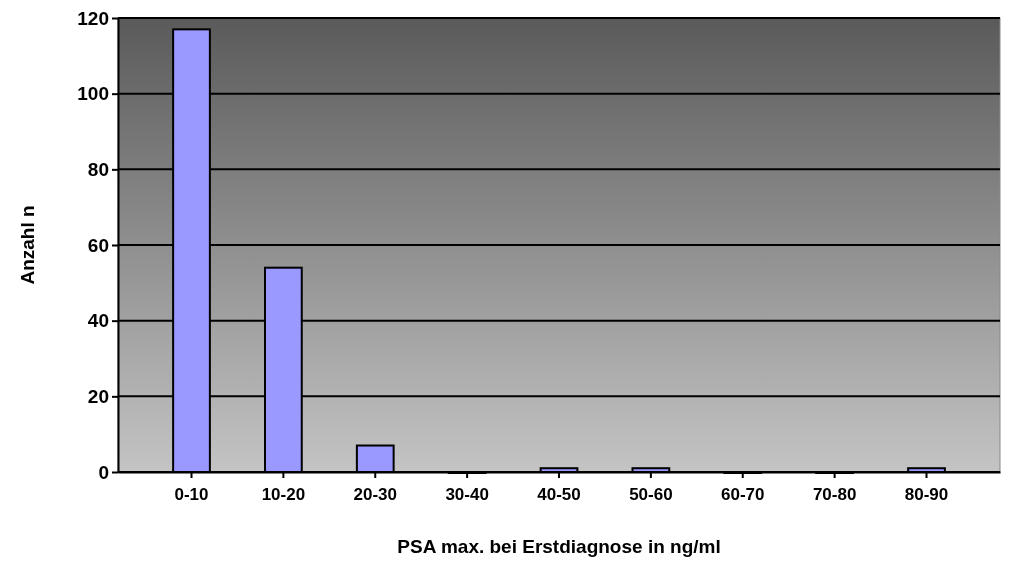 This screenshot has height=567, width=1018. I want to click on y-tick-label: 0, so click(103, 472).